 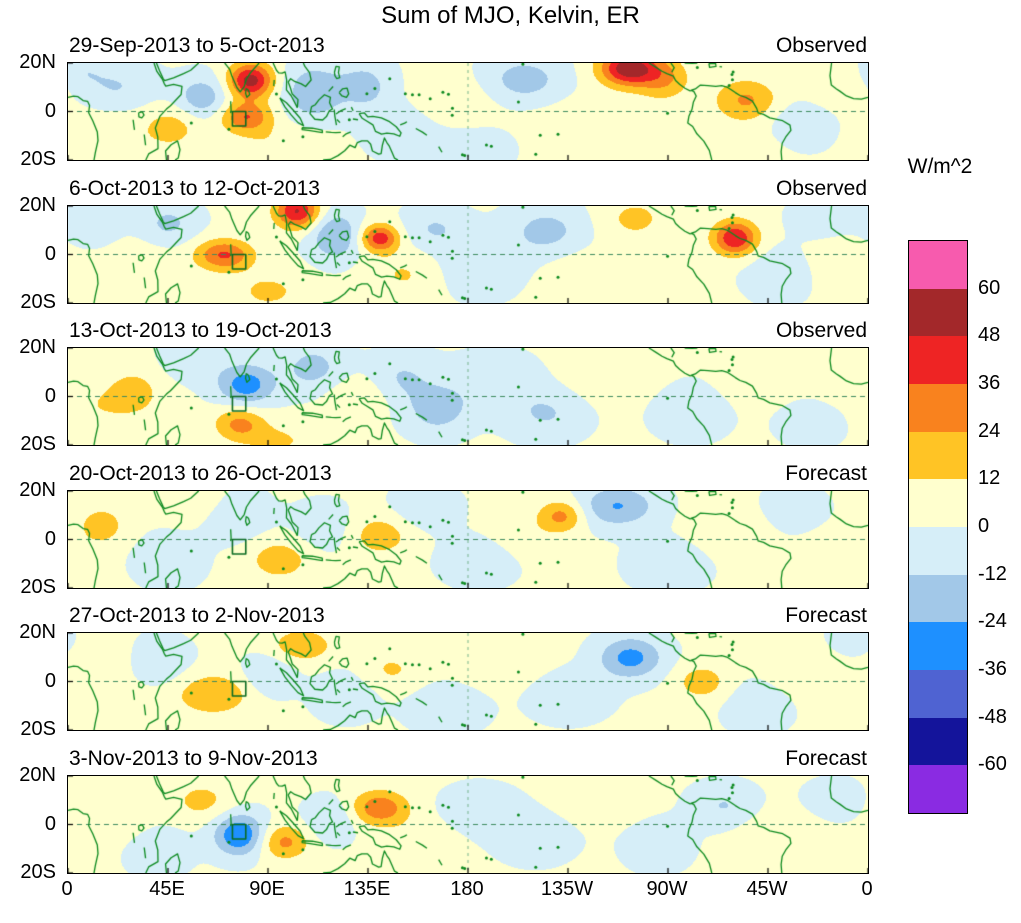 What do you see at coordinates (940, 166) in the screenshot?
I see `colorbar-units-label: W/m^2` at bounding box center [940, 166].